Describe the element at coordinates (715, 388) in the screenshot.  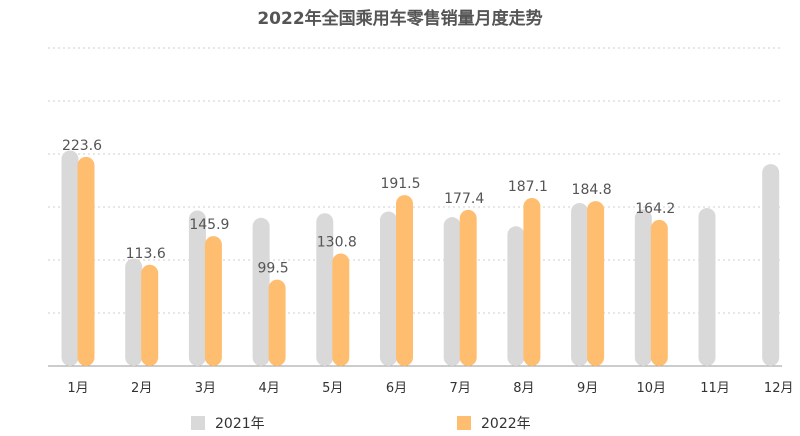
I see `x-tick-label: 11月` at that location.